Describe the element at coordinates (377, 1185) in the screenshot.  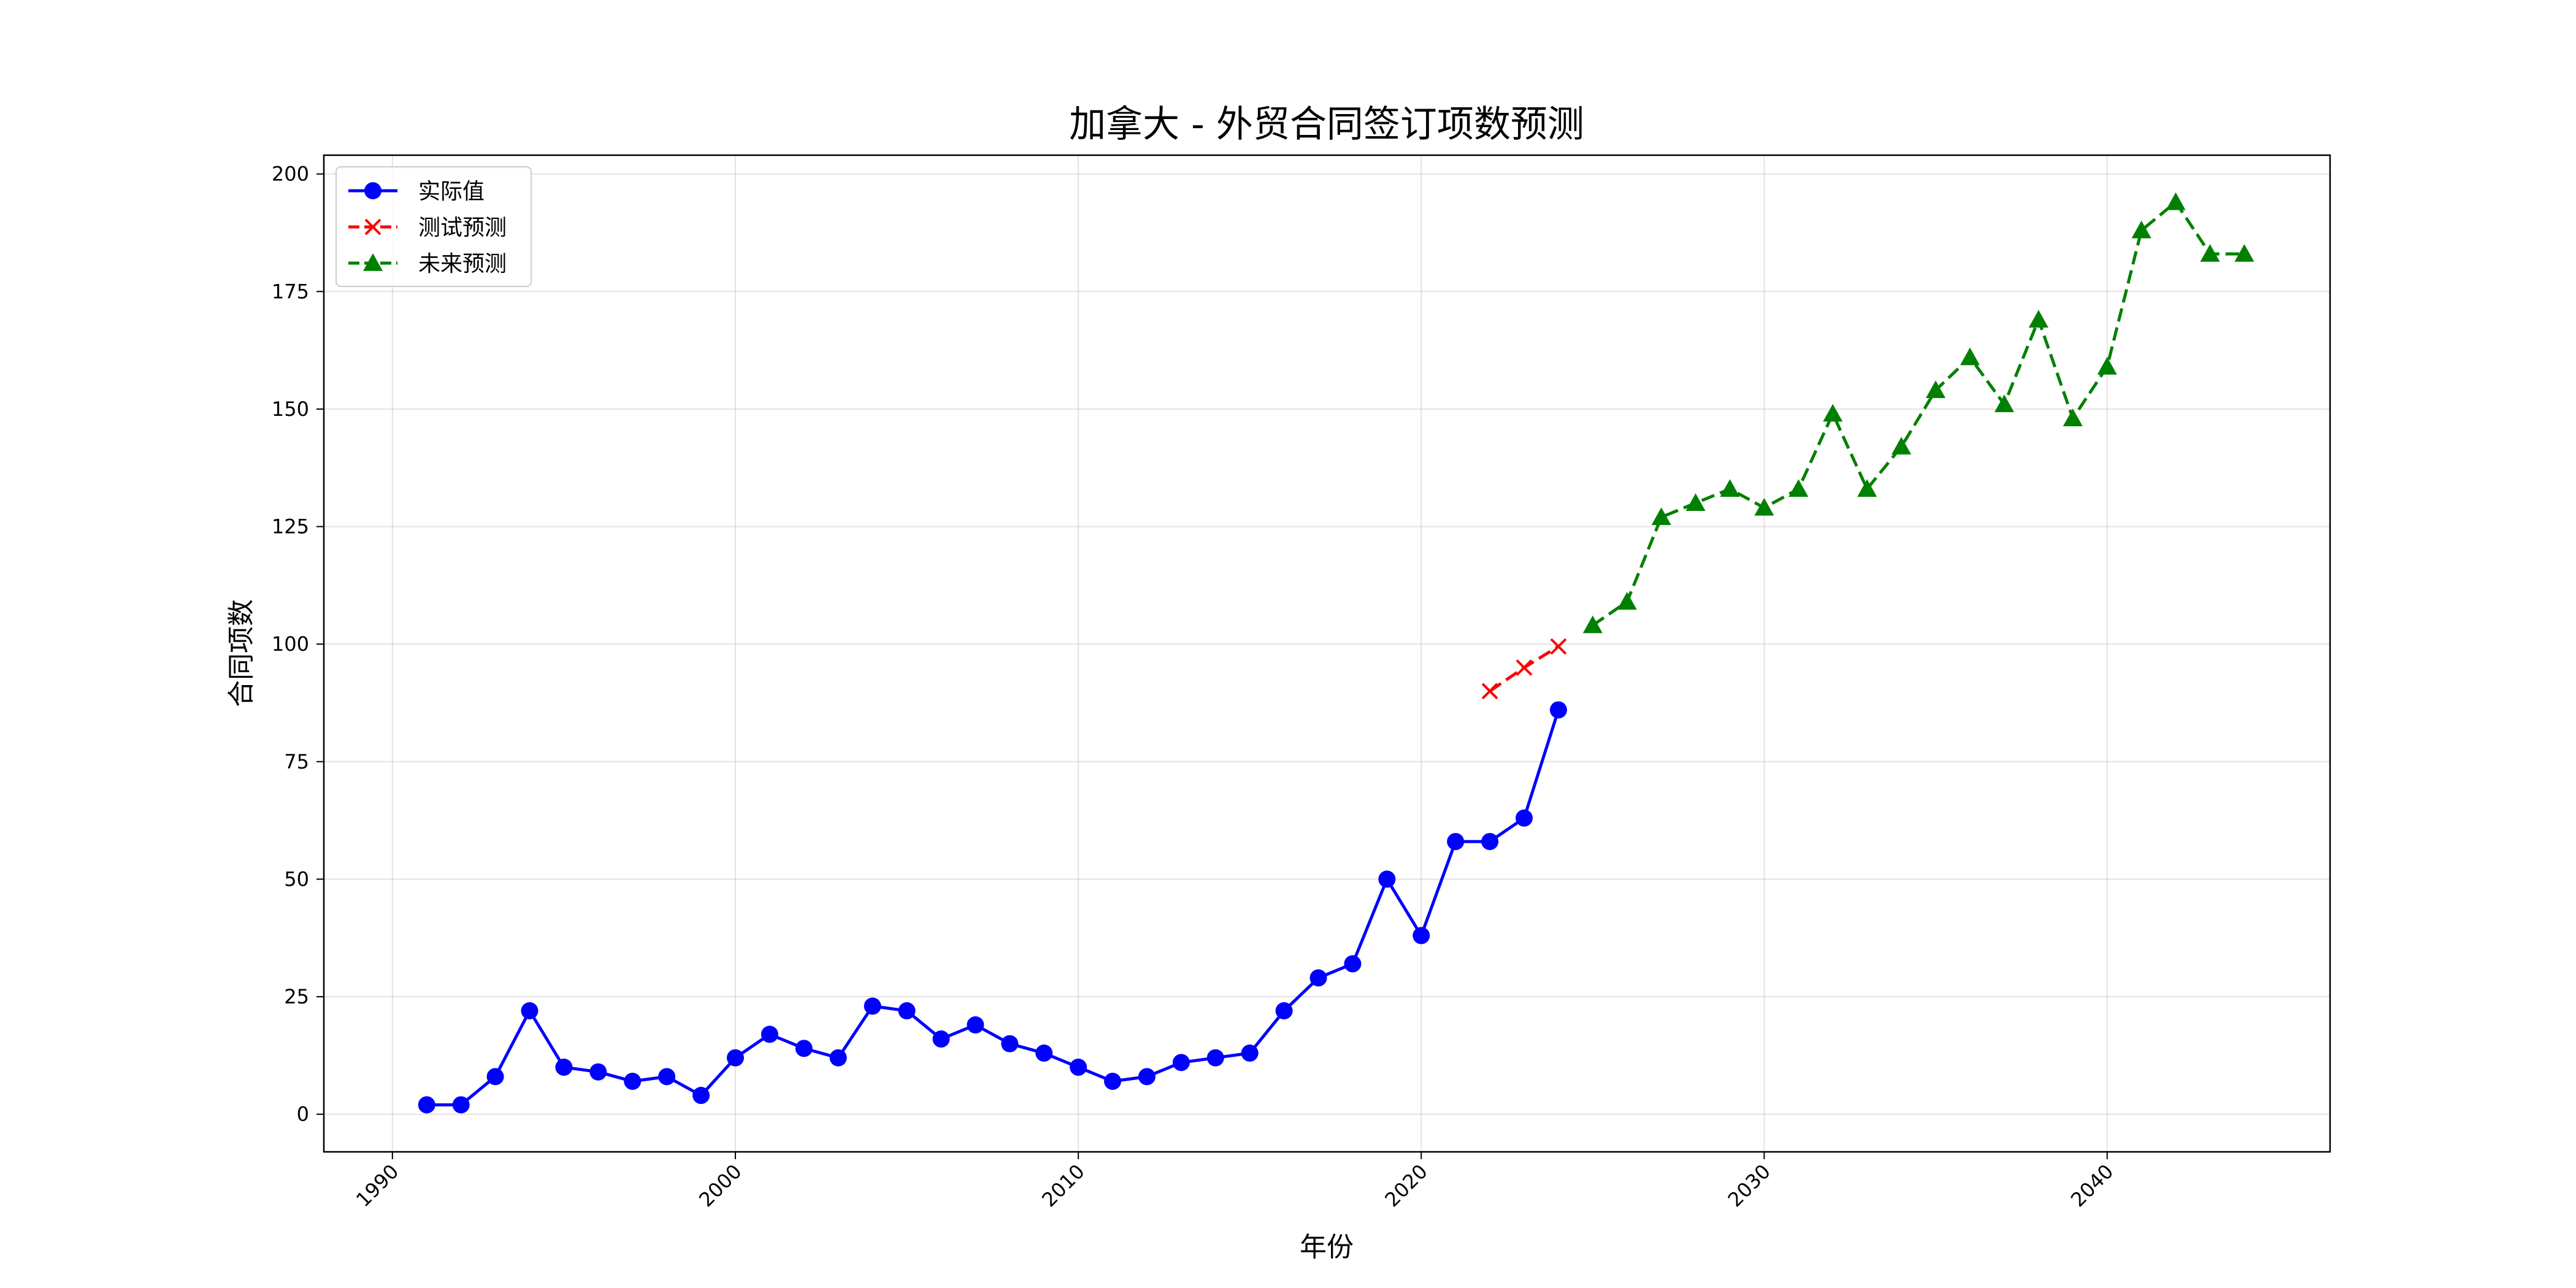
I see `x-tick-label: 1990` at that location.